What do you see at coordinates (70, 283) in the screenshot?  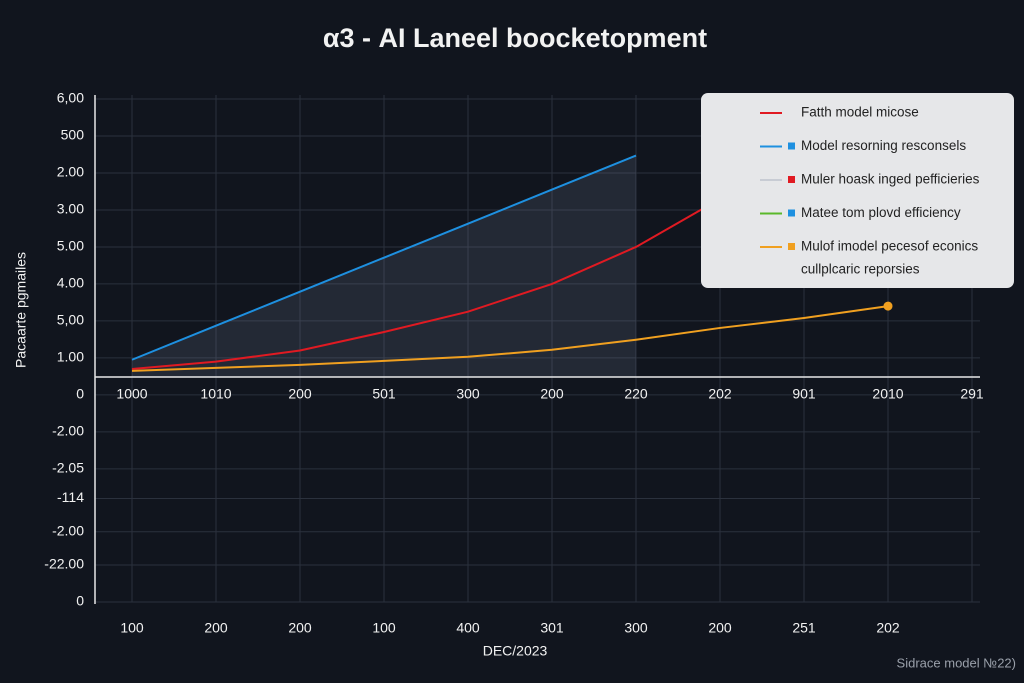 I see `y-tick-label: 4.00` at bounding box center [70, 283].